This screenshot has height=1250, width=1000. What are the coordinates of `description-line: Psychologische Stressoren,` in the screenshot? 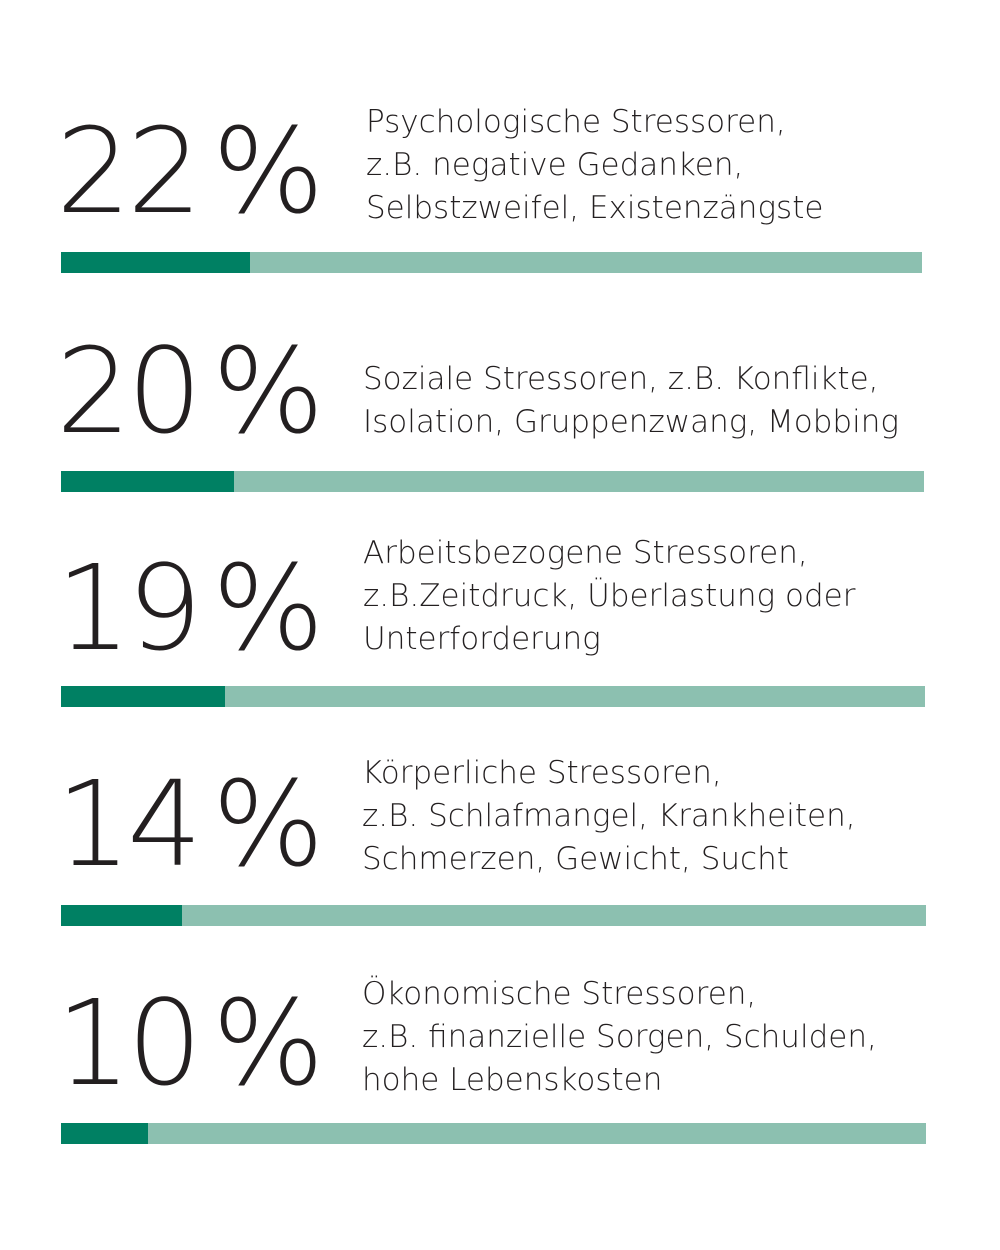 It's located at (576, 122).